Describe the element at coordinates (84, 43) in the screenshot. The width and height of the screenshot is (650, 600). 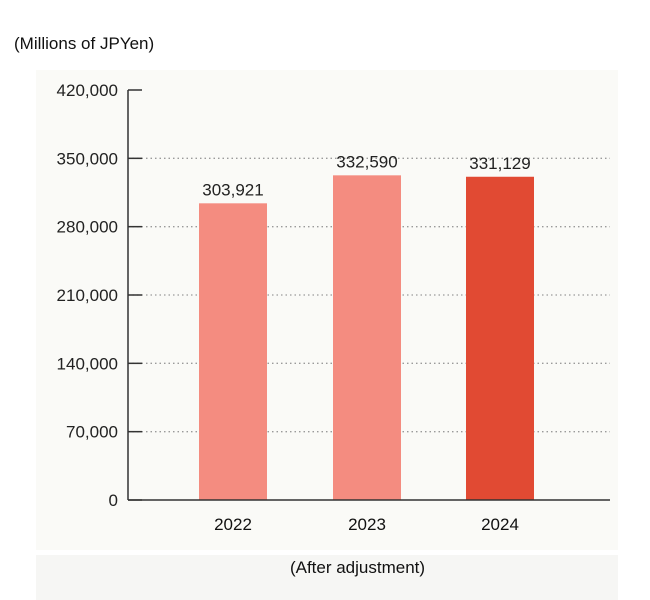
I see `unit-label: (Millions of JPYen)` at that location.